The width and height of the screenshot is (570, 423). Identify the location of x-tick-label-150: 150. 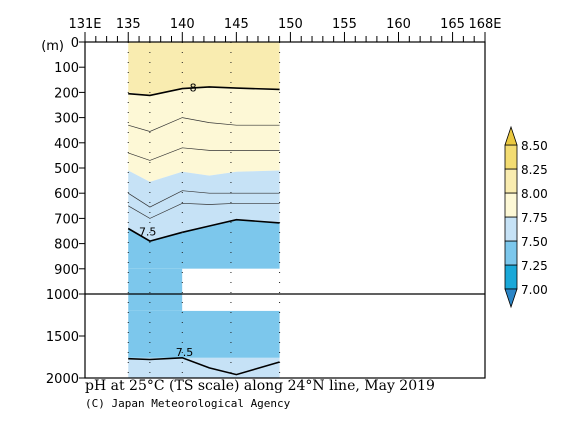
(290, 24).